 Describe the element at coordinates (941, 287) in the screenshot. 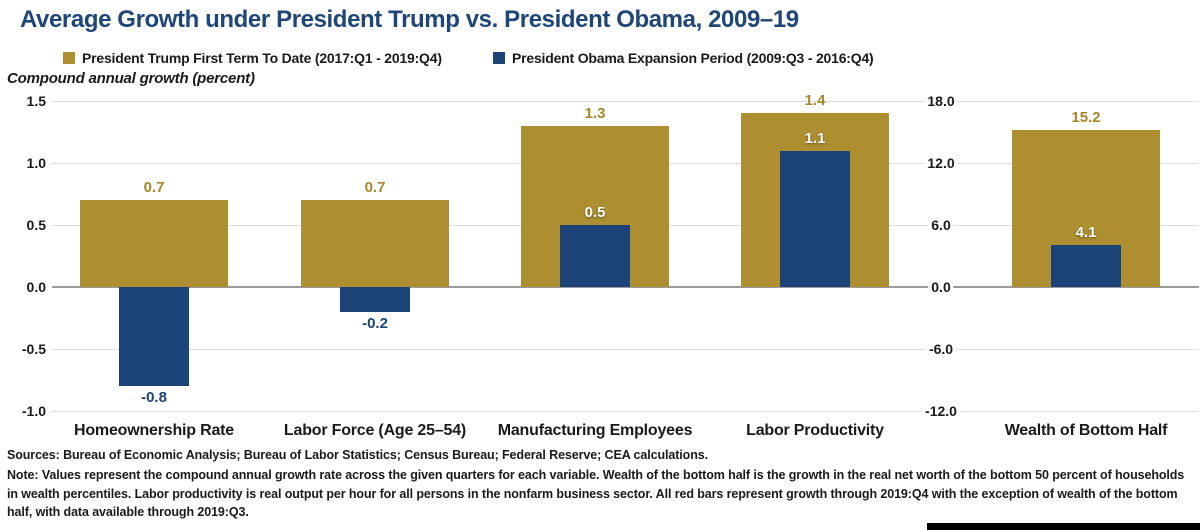

I see `right-axis-tick: 0.0` at that location.